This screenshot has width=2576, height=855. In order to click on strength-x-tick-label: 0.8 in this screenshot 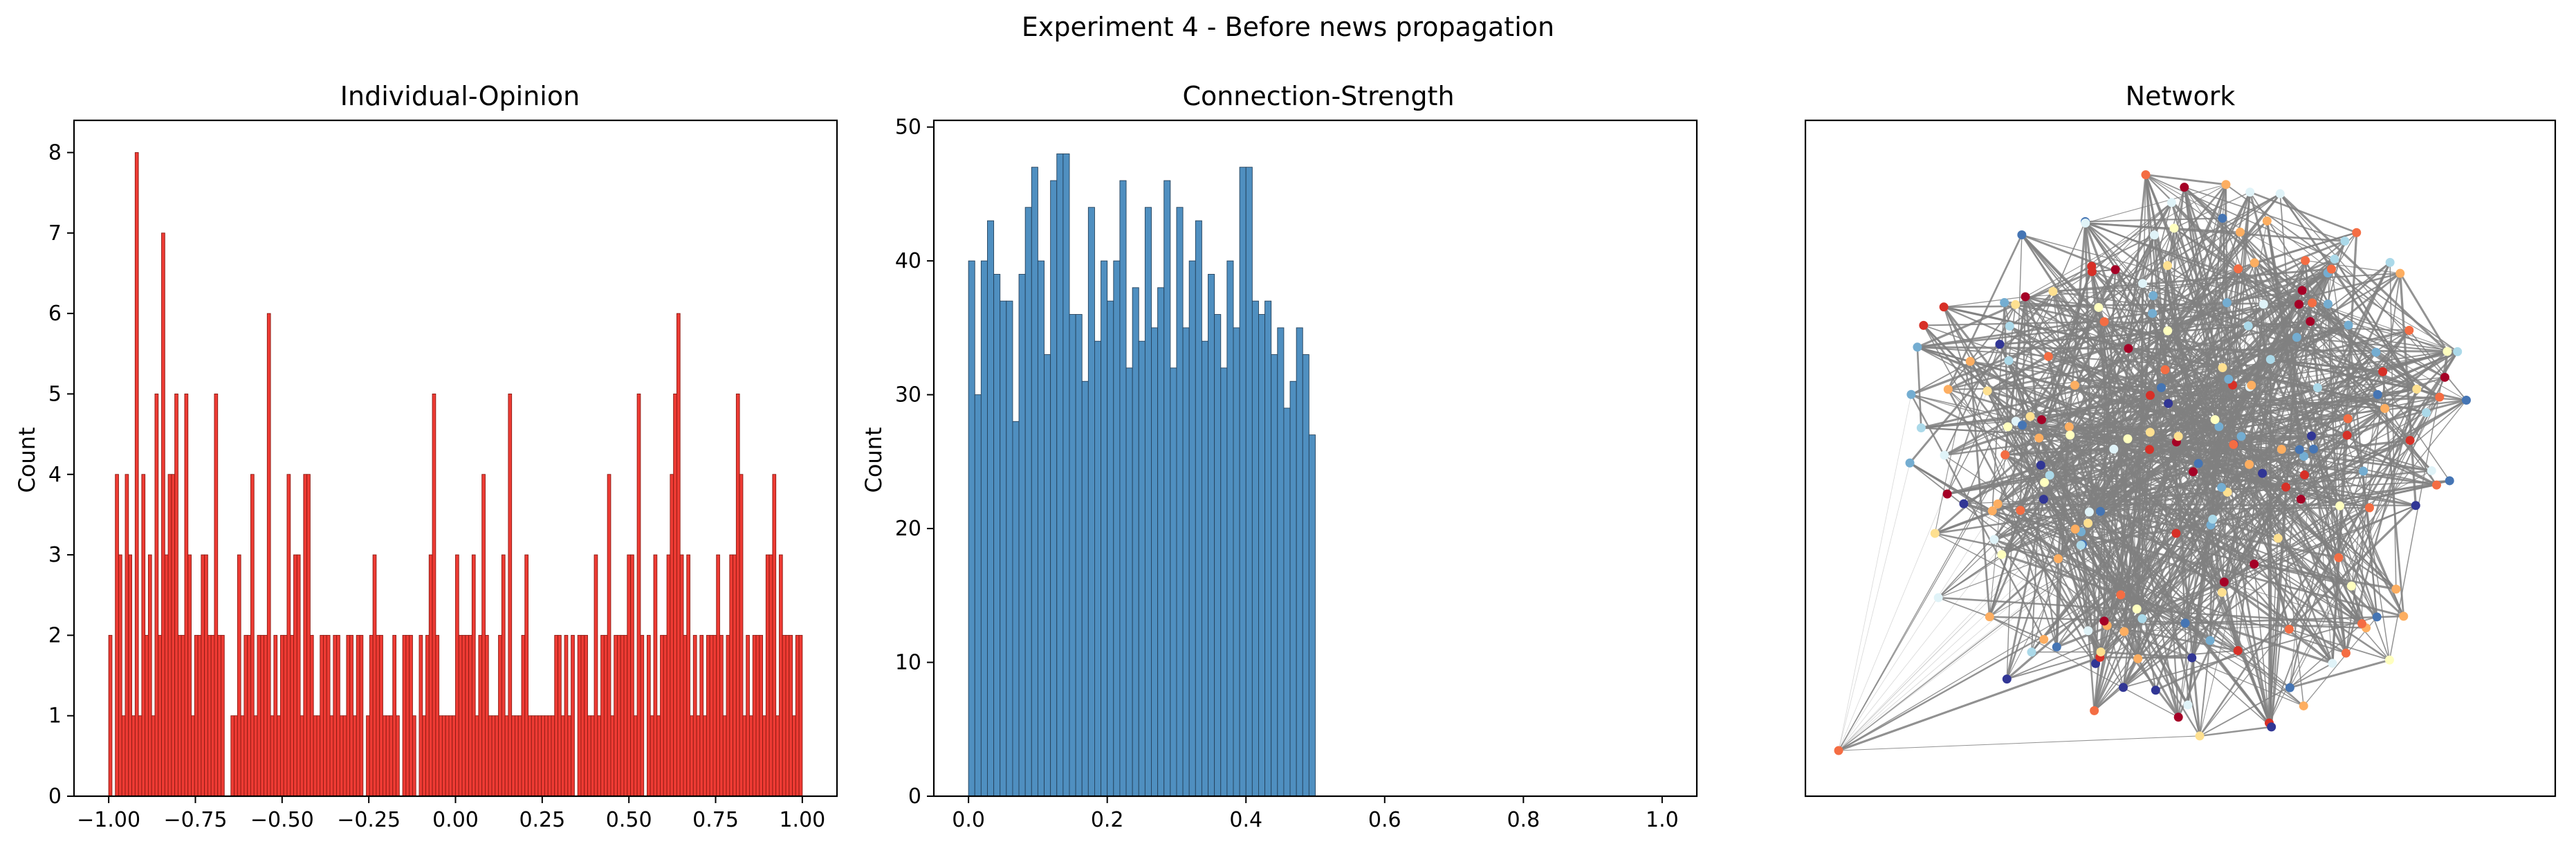, I will do `click(1523, 820)`.